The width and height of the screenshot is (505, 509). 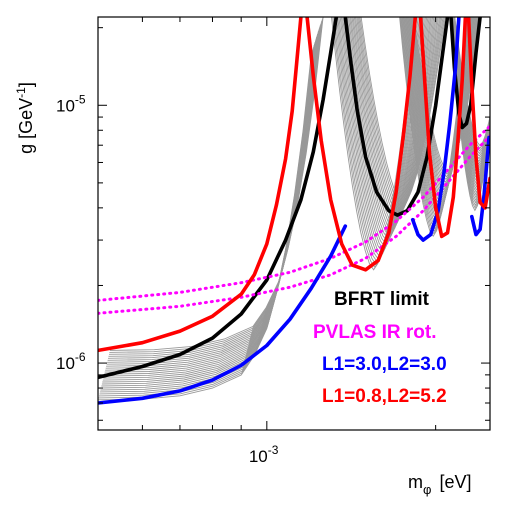 I want to click on x-axis-label-sub: φ, so click(x=427, y=489).